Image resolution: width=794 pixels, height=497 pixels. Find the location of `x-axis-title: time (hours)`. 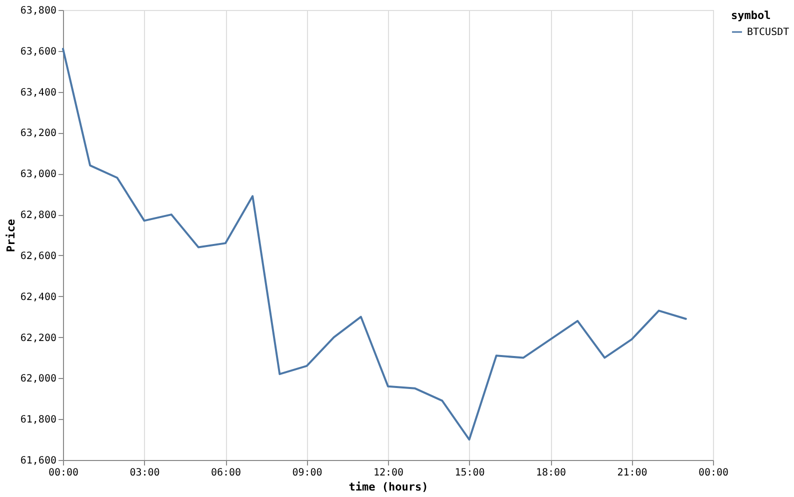

x-axis-title: time (hours) is located at coordinates (388, 487).